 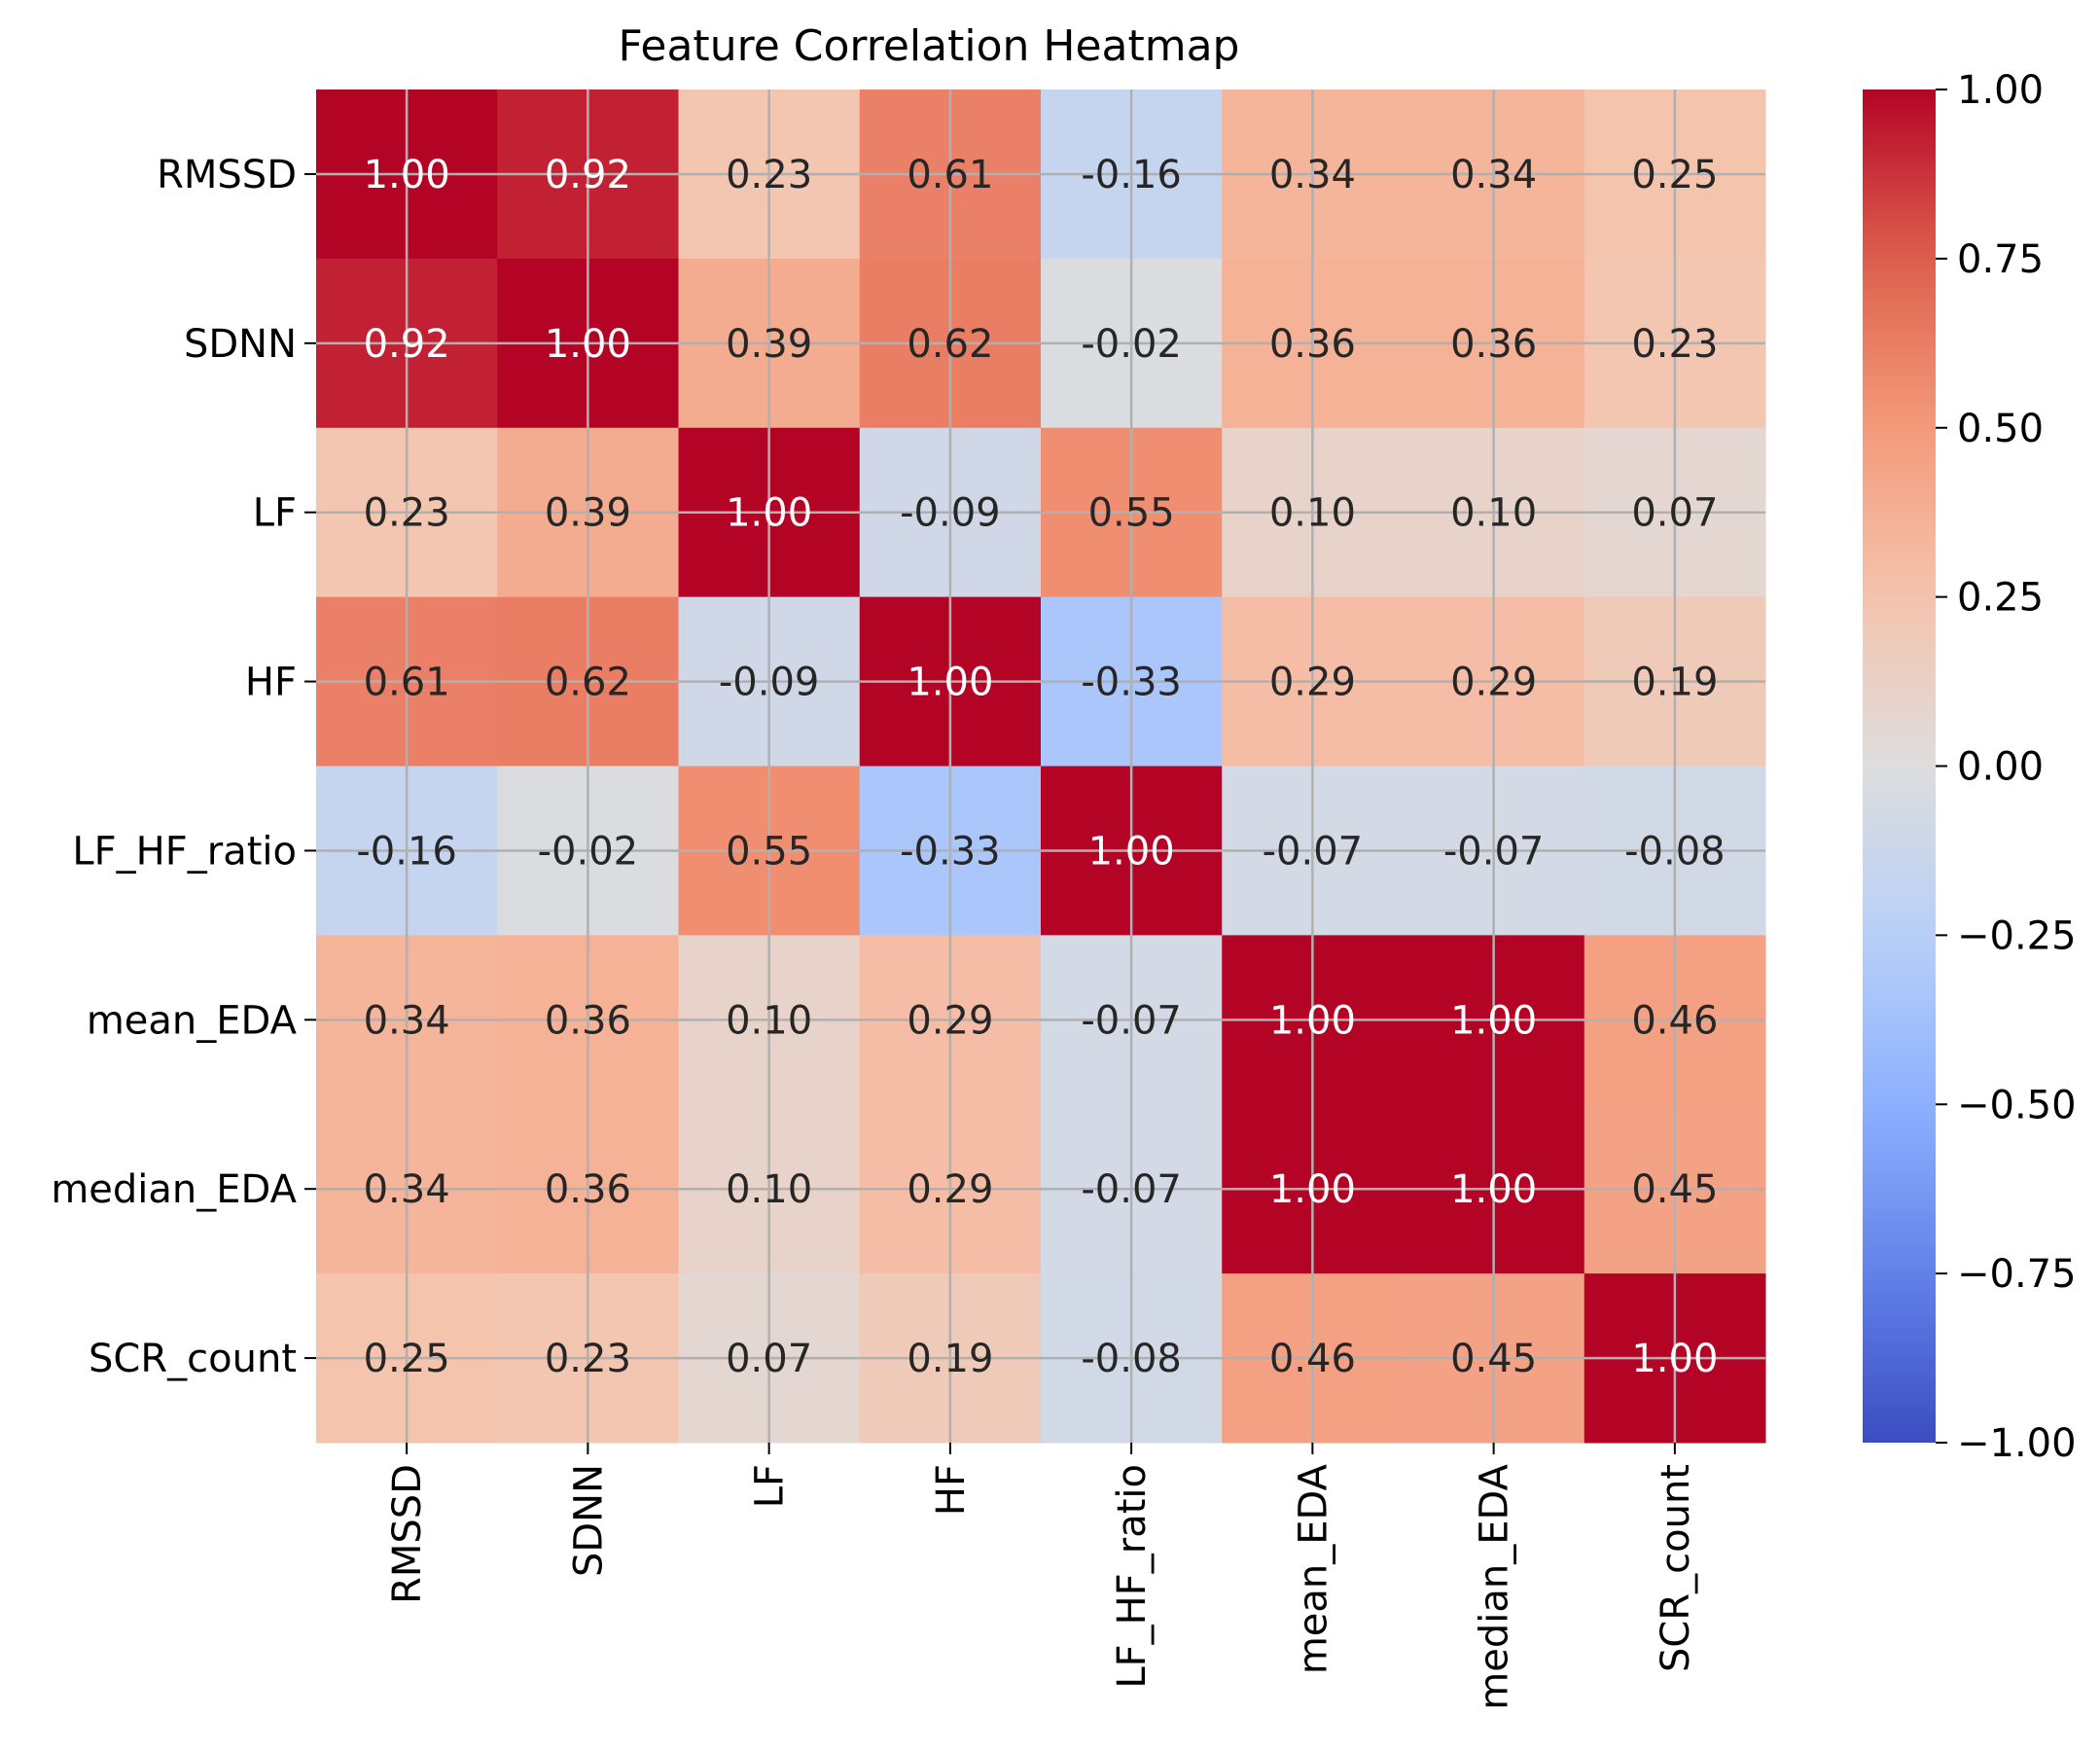 What do you see at coordinates (1313, 1569) in the screenshot?
I see `x-tick-label: mean_EDA` at bounding box center [1313, 1569].